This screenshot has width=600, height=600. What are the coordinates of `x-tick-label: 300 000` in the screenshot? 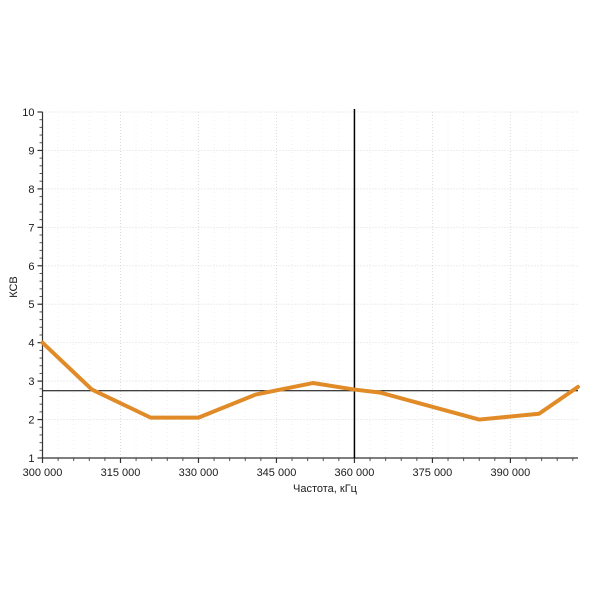 It's located at (43, 473).